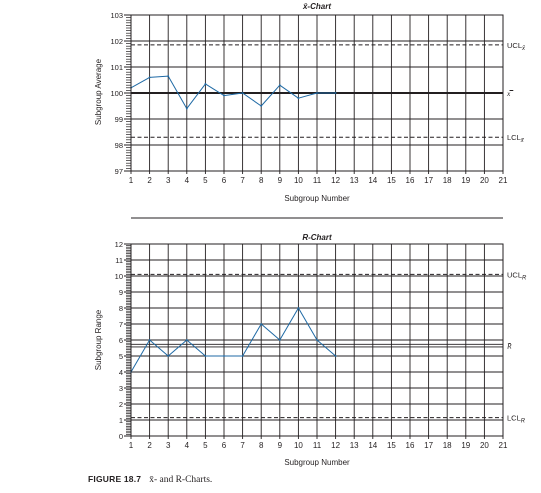 The width and height of the screenshot is (541, 493). Describe the element at coordinates (131, 180) in the screenshot. I see `xbar-x-tick-label: 1` at that location.